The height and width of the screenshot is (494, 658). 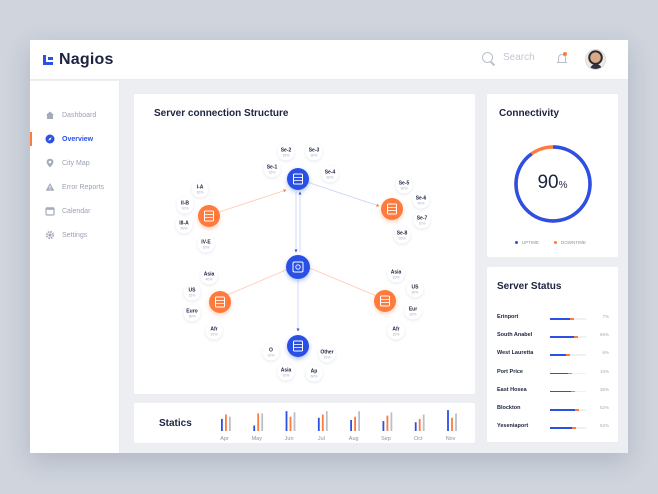 I want to click on leaf-node: Se-330%, so click(x=314, y=152).